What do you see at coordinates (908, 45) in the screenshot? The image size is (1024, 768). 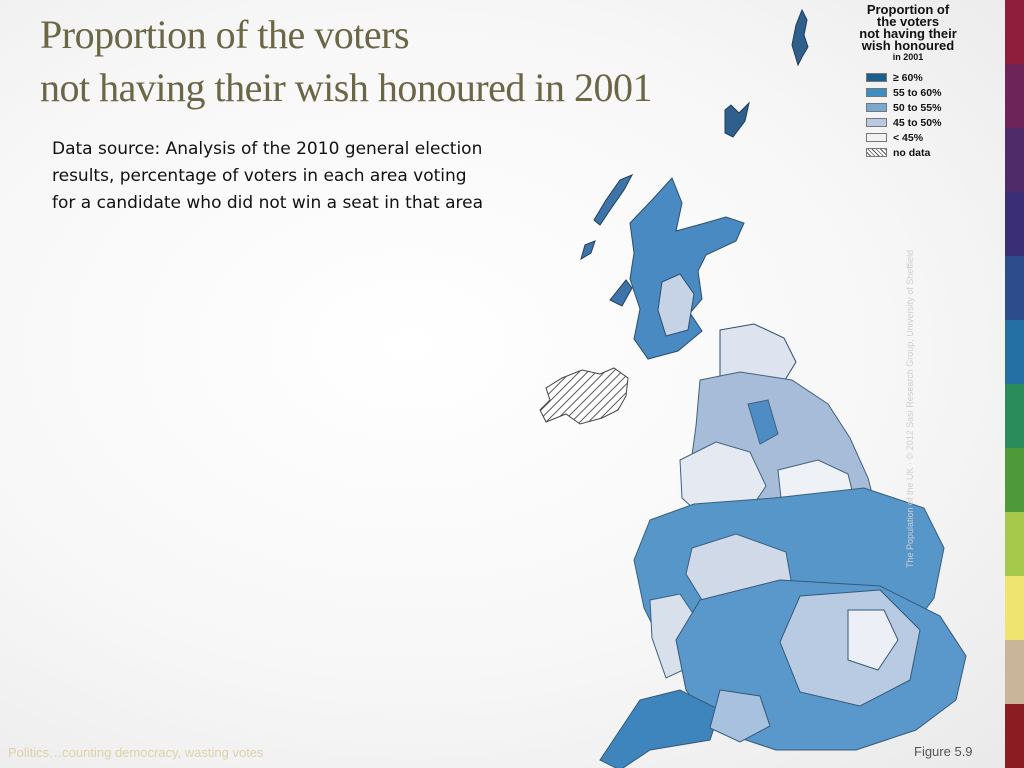 I see `legend-title-line: wish honoured` at bounding box center [908, 45].